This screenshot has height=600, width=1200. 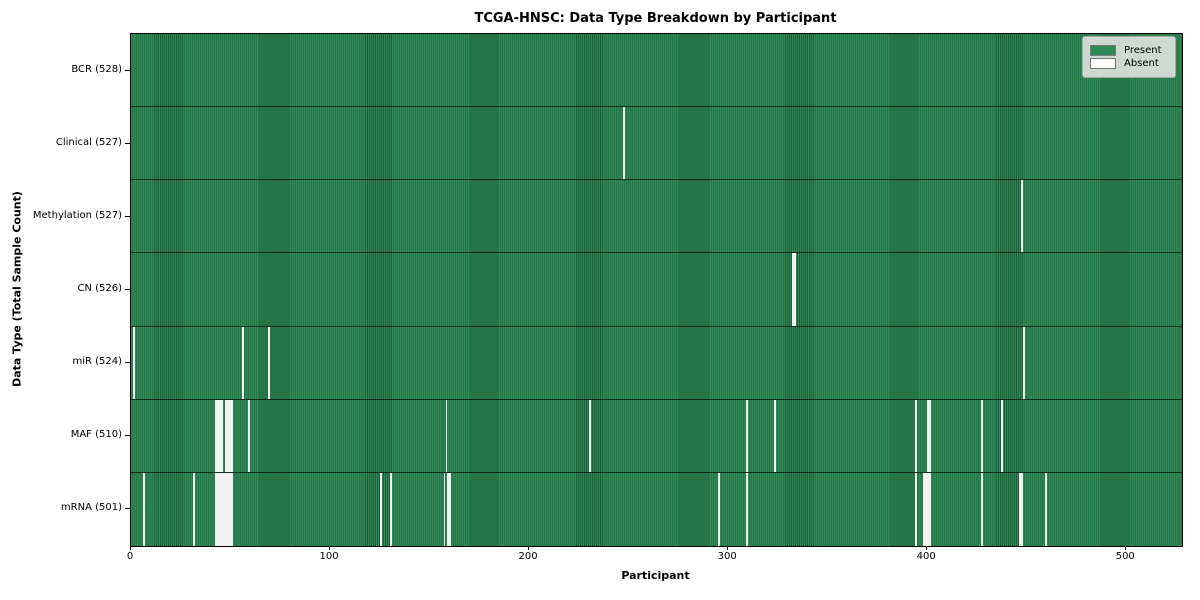 I want to click on legend-label-present: Present, so click(x=1143, y=50).